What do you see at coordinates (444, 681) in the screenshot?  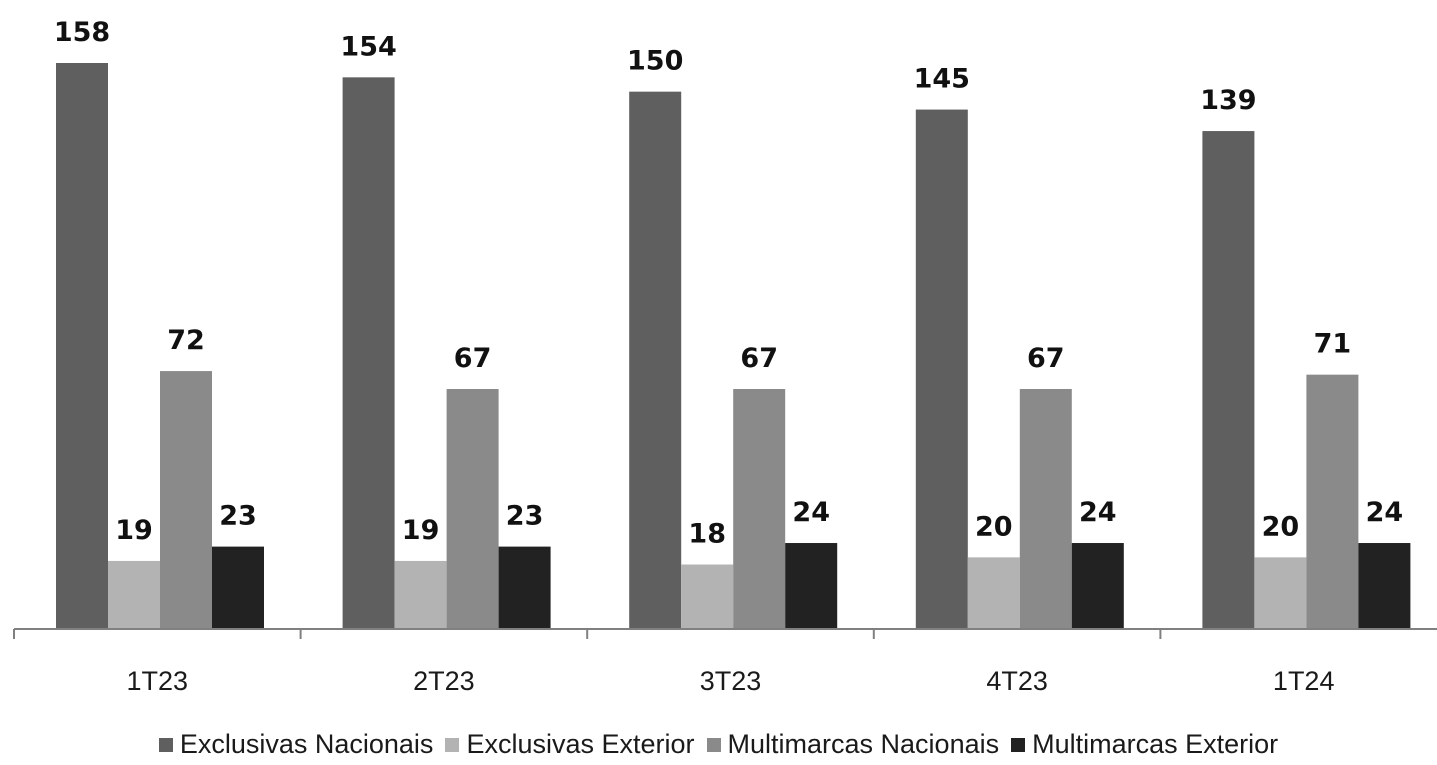 I see `x-tick-label: 2T23` at bounding box center [444, 681].